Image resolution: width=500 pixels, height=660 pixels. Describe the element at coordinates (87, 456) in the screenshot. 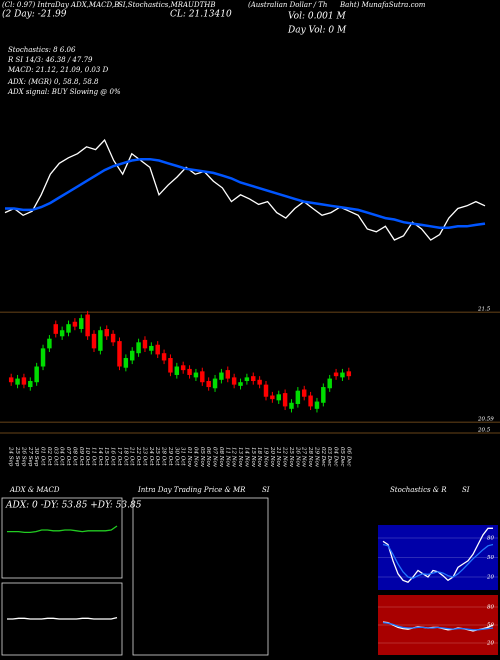

I see `x-tick-label: 10 Oct` at that location.